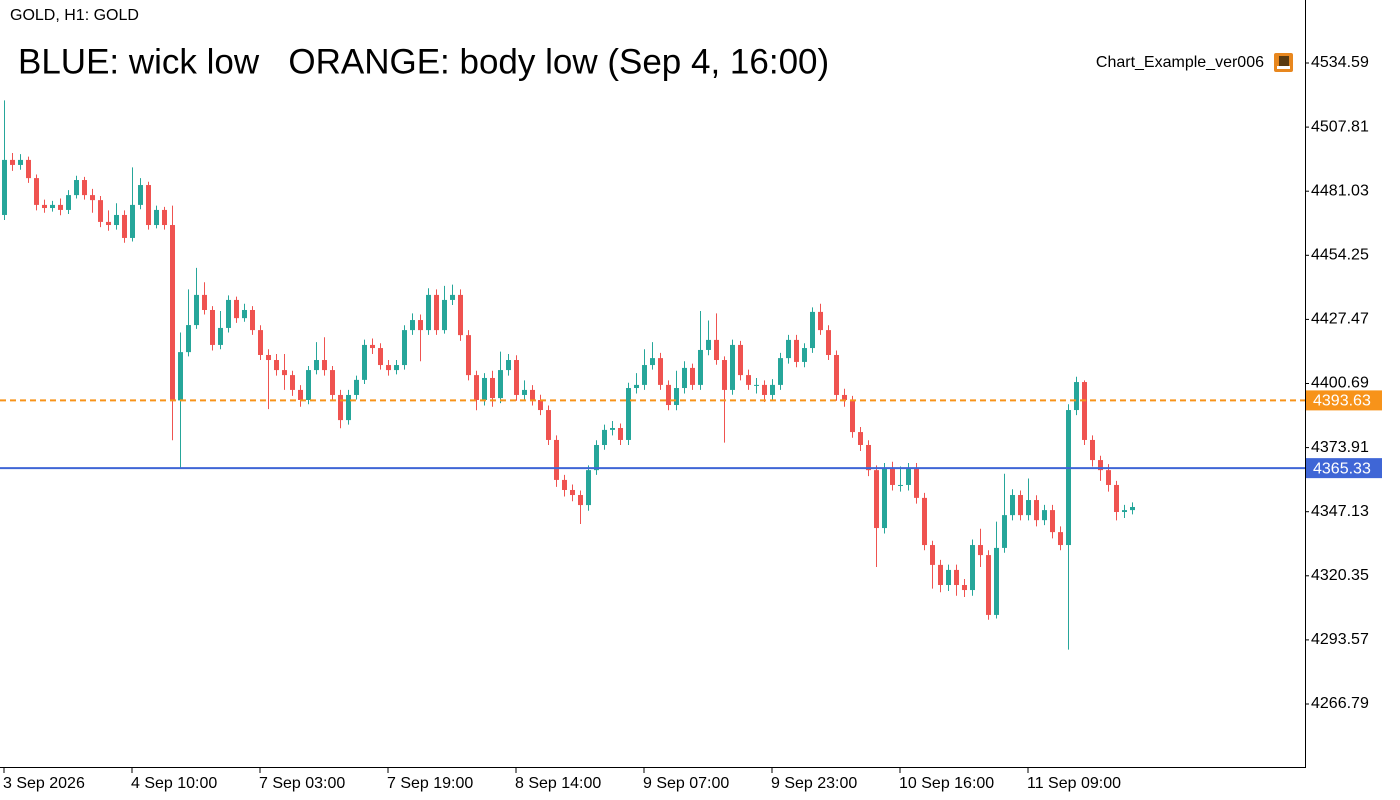 This screenshot has height=800, width=1400. What do you see at coordinates (1340, 575) in the screenshot?
I see `y-tick-label: 4320.35` at bounding box center [1340, 575].